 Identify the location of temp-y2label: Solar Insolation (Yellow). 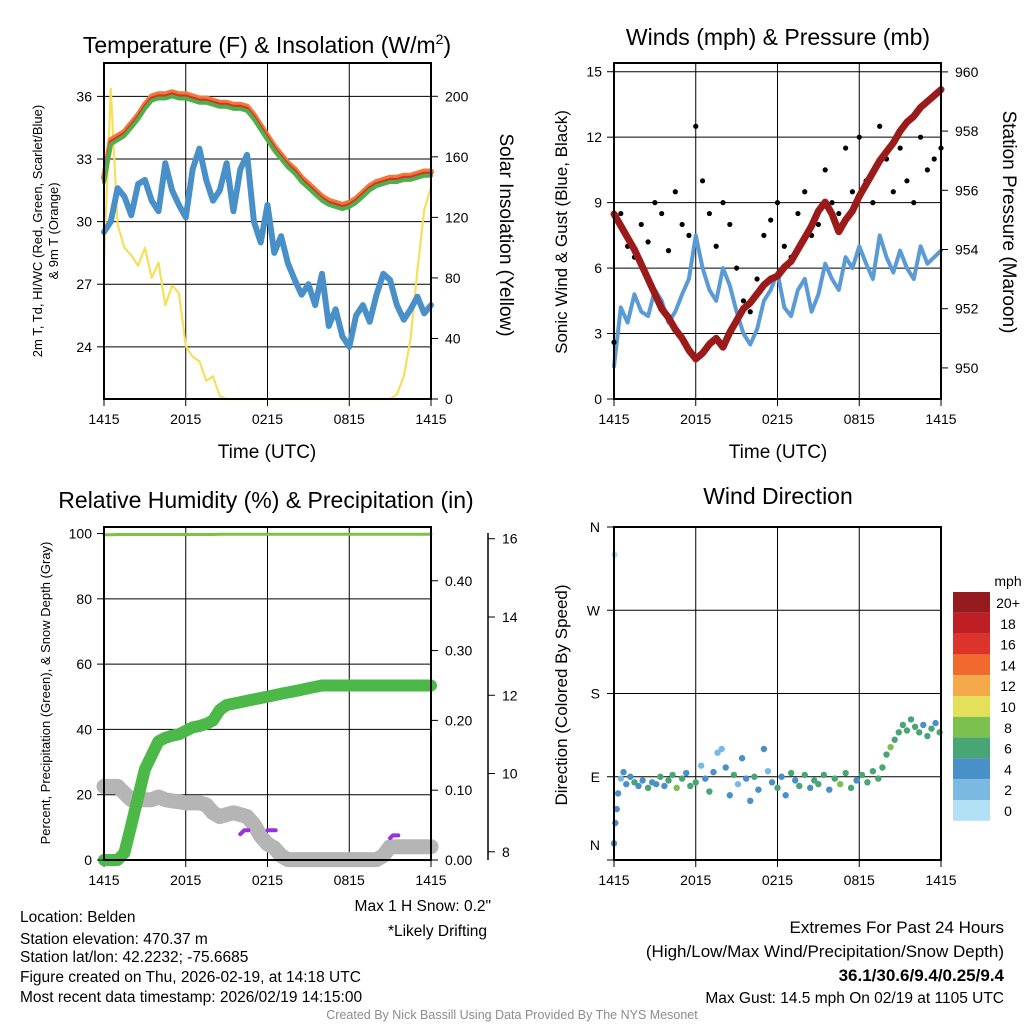
(505, 234).